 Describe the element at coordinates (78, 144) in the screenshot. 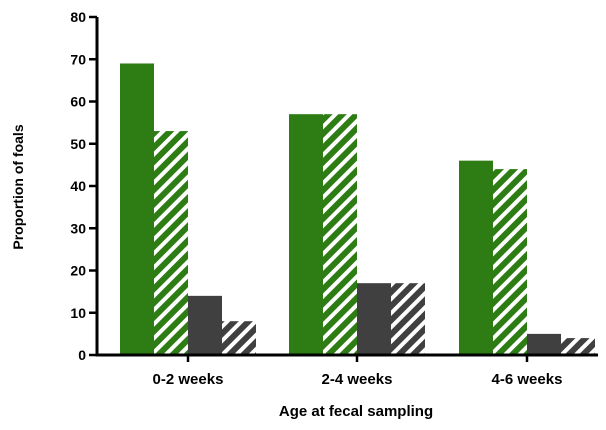

I see `y-tick-label: 50` at that location.